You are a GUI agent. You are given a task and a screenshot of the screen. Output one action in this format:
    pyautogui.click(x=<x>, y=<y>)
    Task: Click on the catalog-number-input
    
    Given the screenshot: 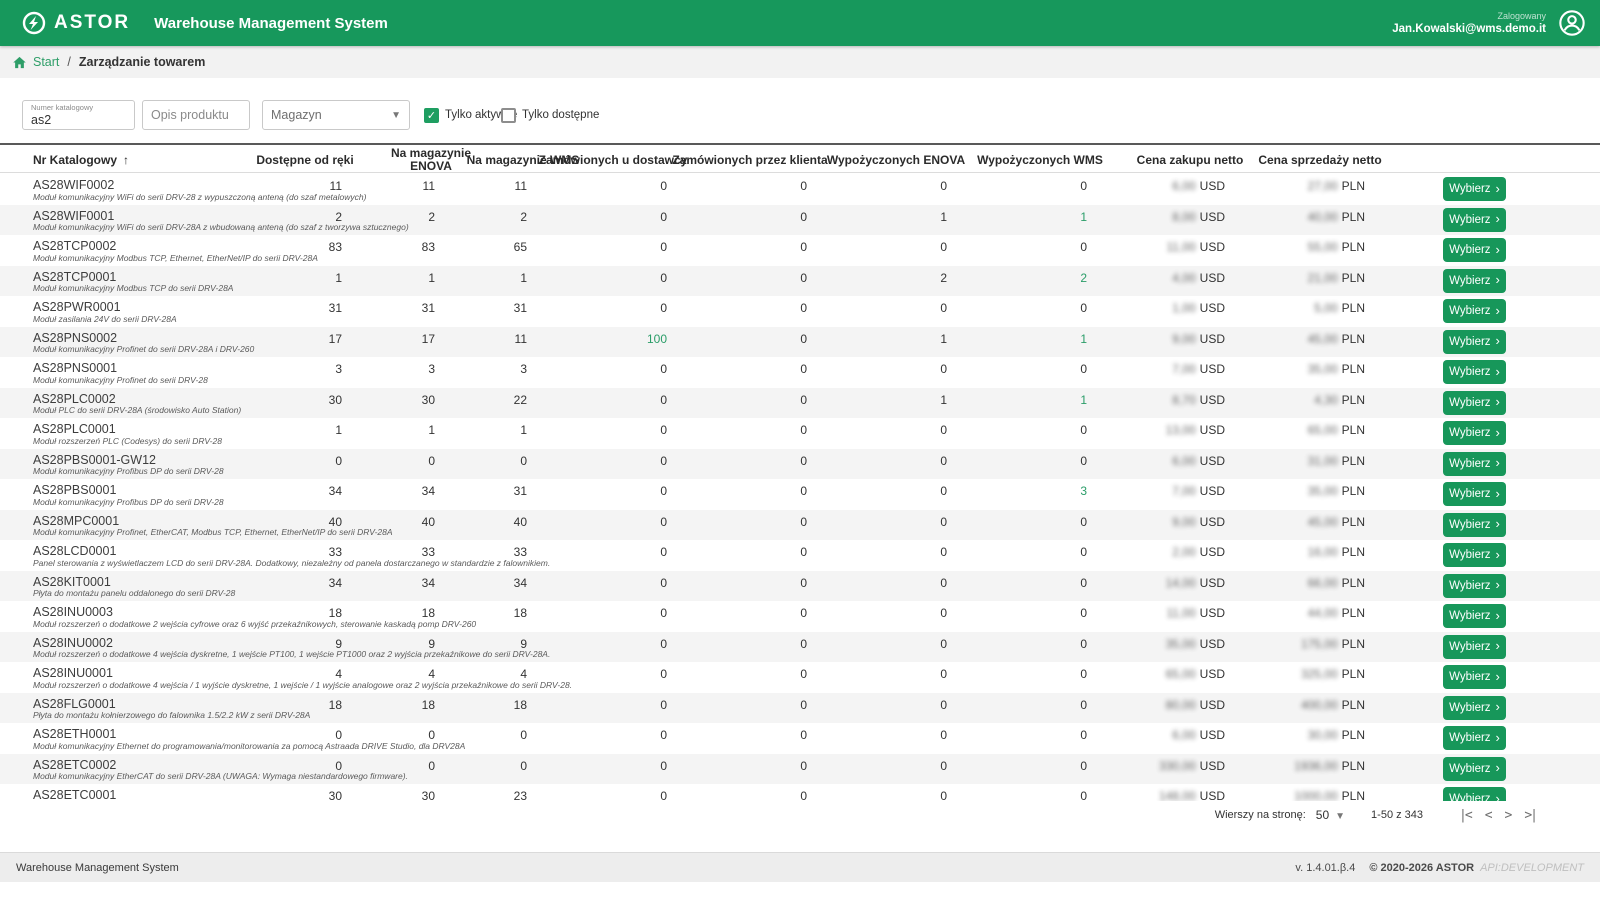 What is the action you would take?
    pyautogui.click(x=78, y=115)
    